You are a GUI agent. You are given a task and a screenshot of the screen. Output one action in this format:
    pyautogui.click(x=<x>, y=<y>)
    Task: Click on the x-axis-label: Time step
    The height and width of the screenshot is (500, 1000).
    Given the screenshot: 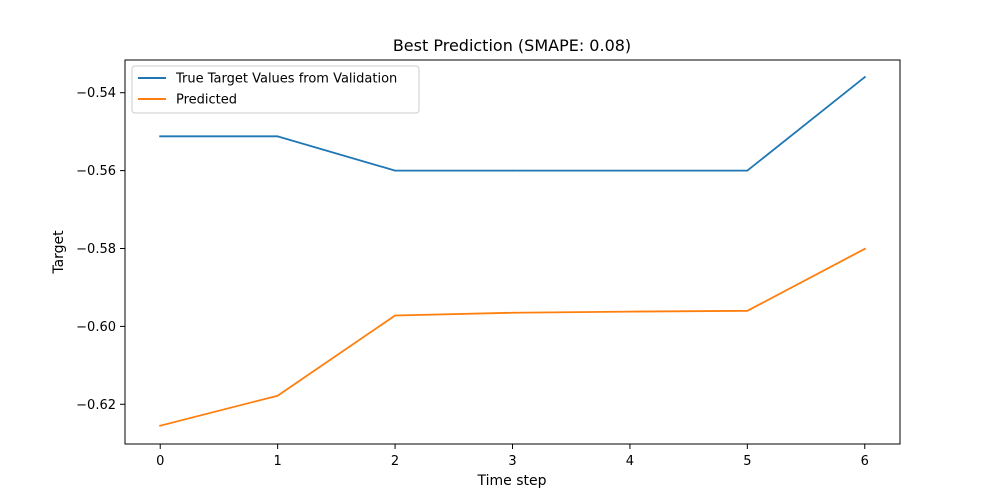 What is the action you would take?
    pyautogui.click(x=512, y=481)
    